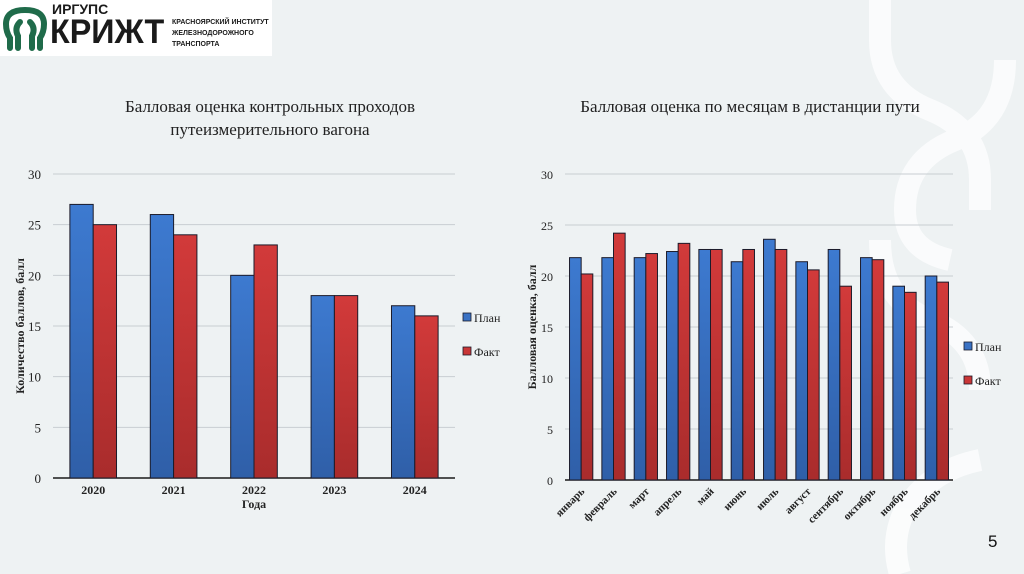 The width and height of the screenshot is (1024, 574). I want to click on bar-plan-2022, so click(242, 376).